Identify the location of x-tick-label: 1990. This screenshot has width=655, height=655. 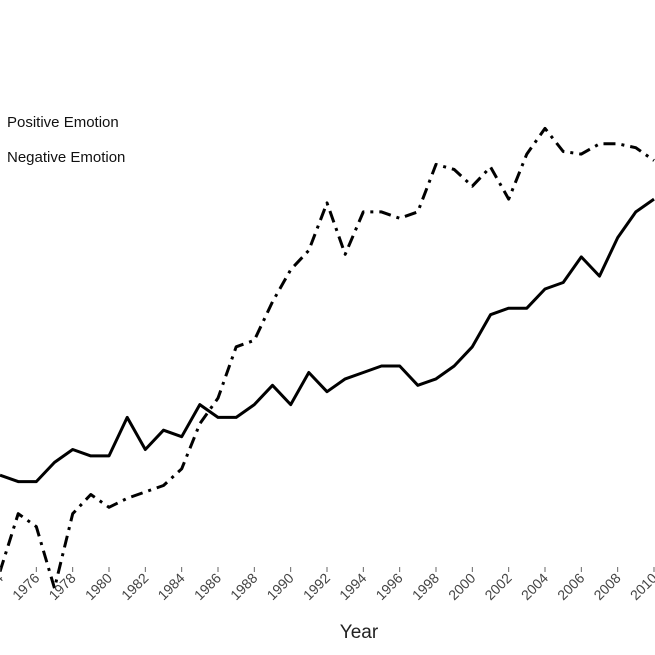
(279, 586).